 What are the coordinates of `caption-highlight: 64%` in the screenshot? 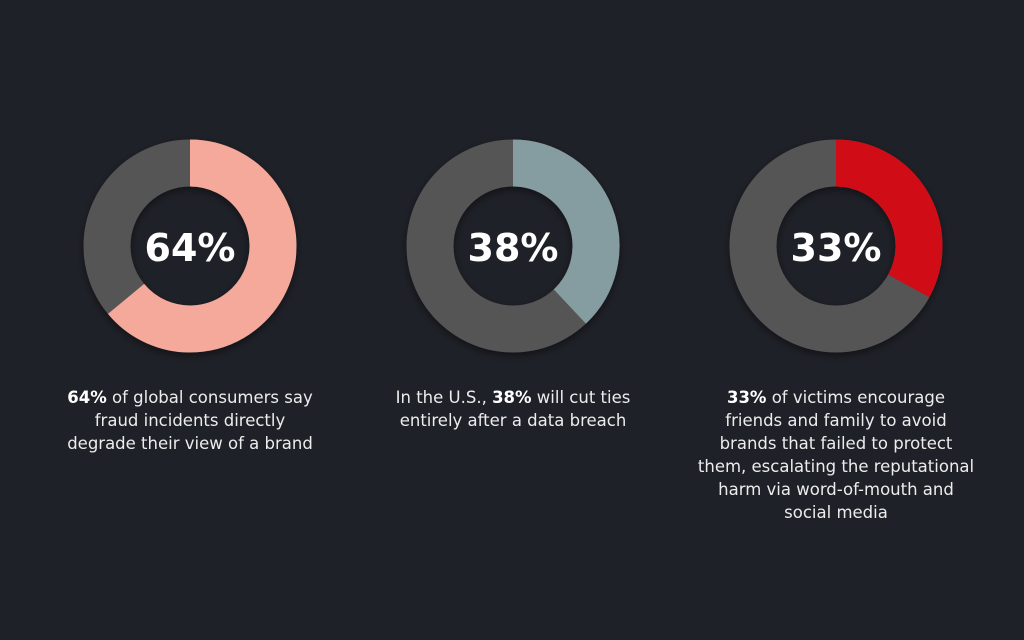 It's located at (87, 397).